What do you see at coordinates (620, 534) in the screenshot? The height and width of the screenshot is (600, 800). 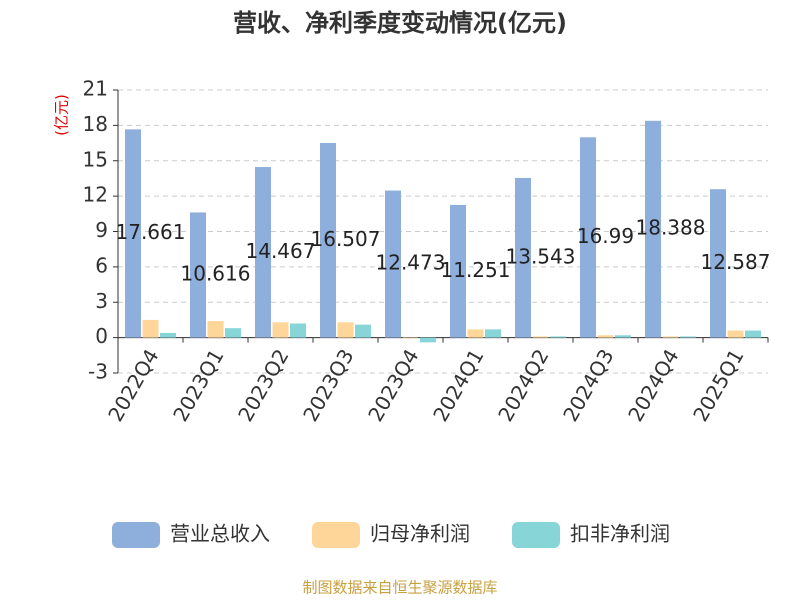 I see `legend-label: 扣非净利润` at bounding box center [620, 534].